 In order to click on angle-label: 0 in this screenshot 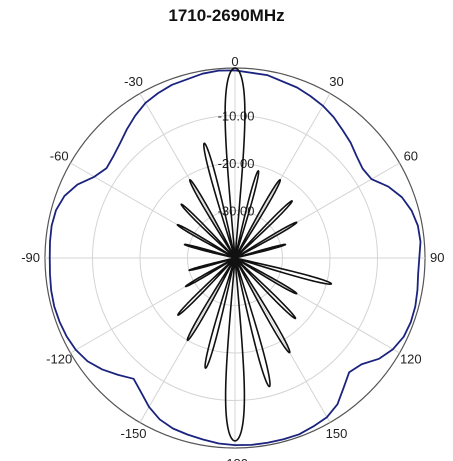, I will do `click(234, 61)`.